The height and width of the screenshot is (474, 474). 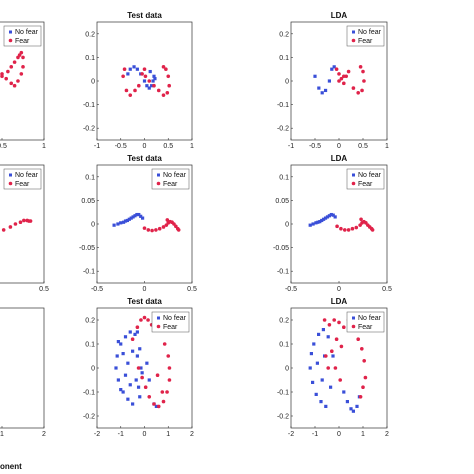 I want to click on x-tick-label: 0.5, so click(x=3, y=146).